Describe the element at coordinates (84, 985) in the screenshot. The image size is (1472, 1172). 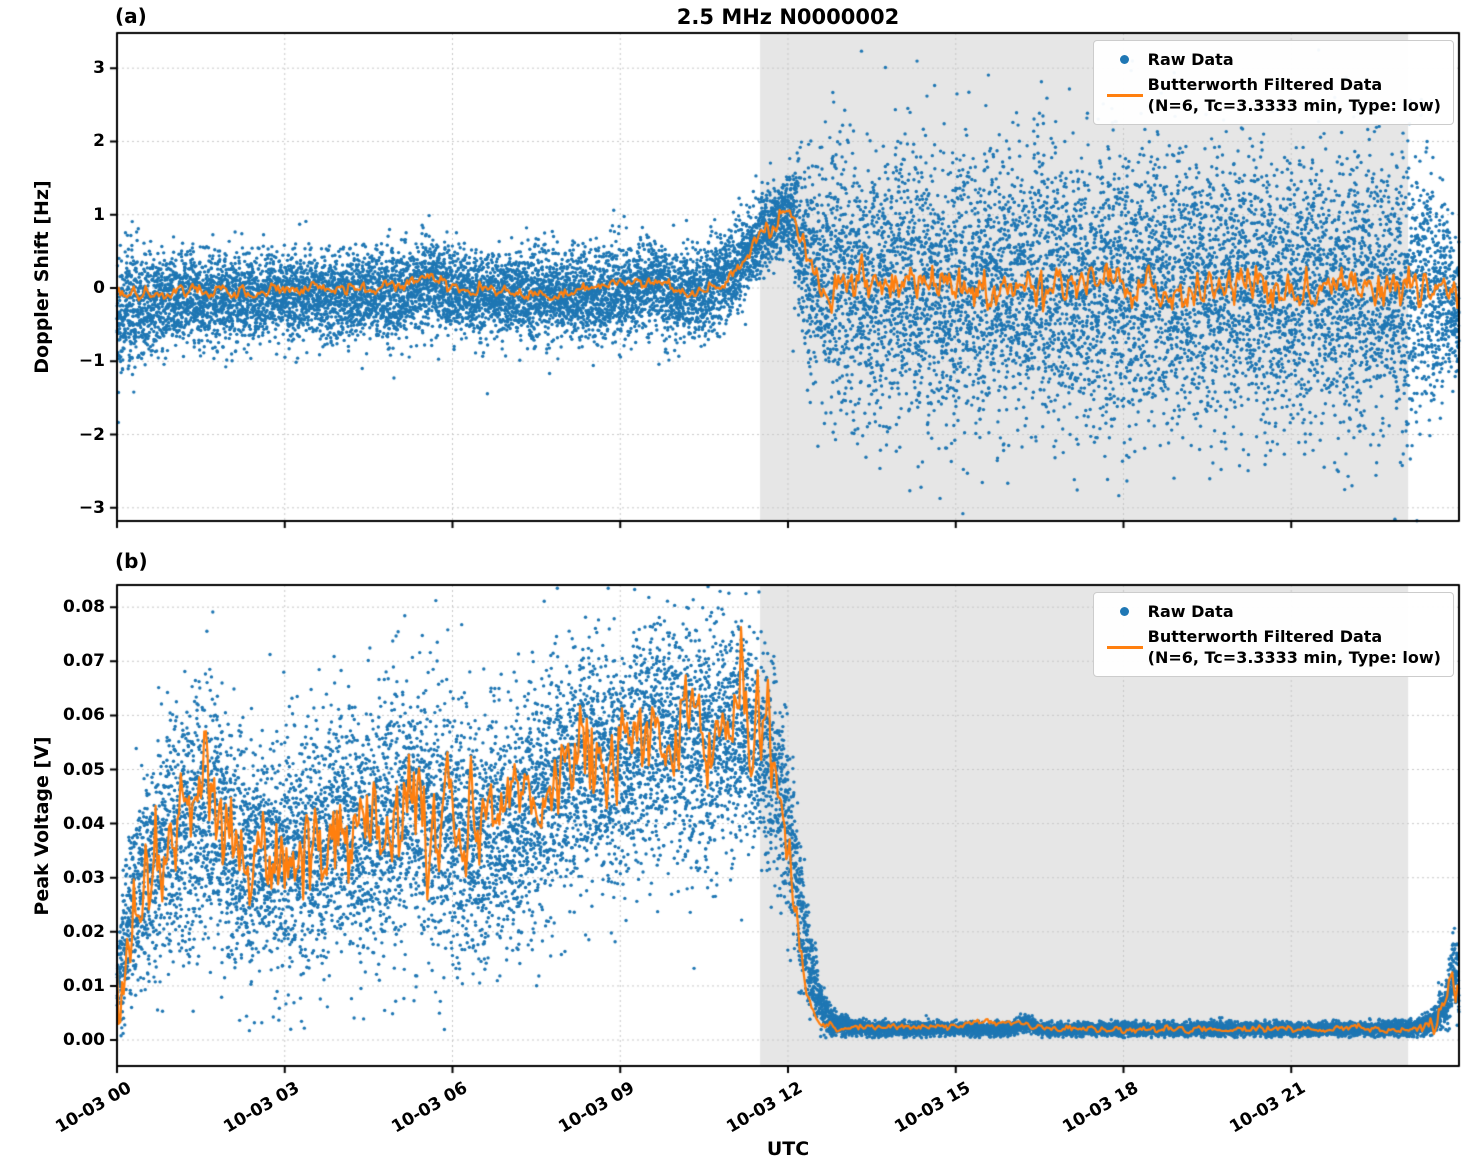
I see `y-tick-label: 0.01` at that location.